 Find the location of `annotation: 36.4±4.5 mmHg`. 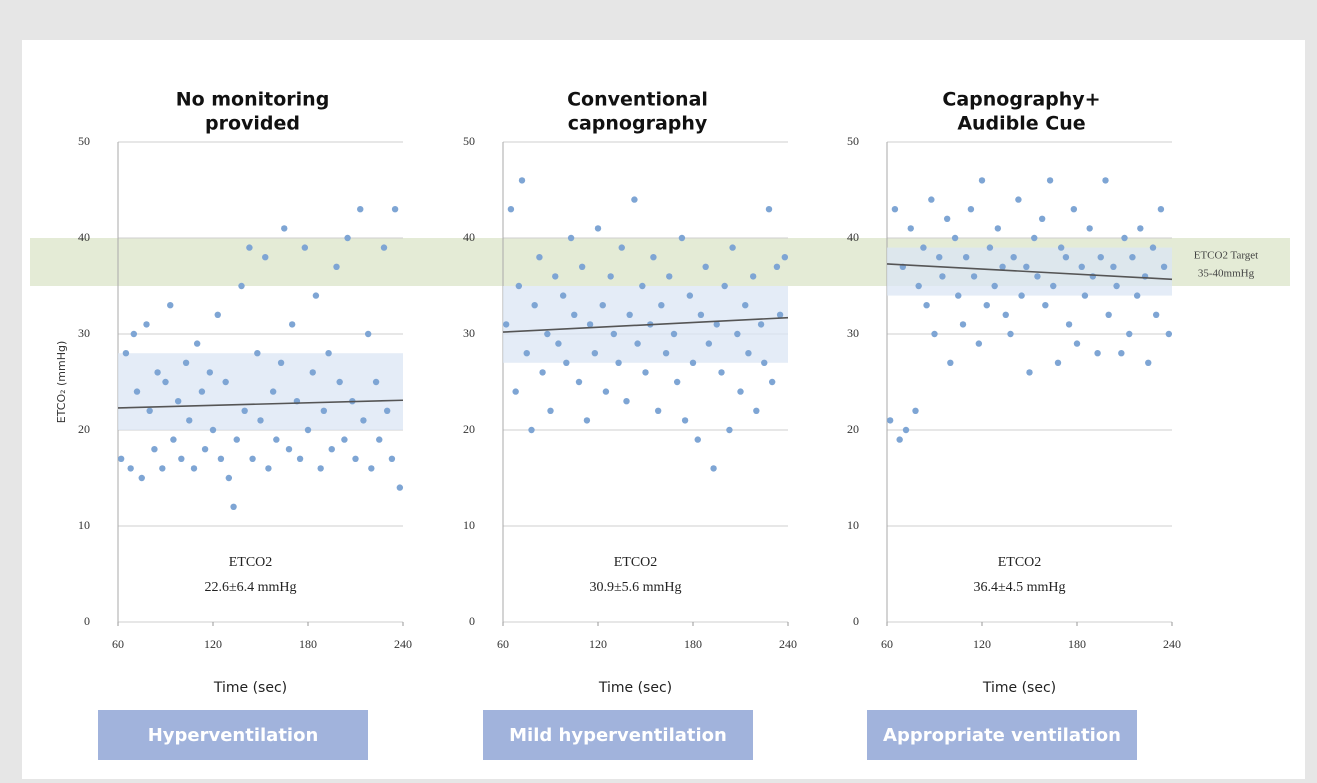

annotation: 36.4±4.5 mmHg is located at coordinates (1019, 587).